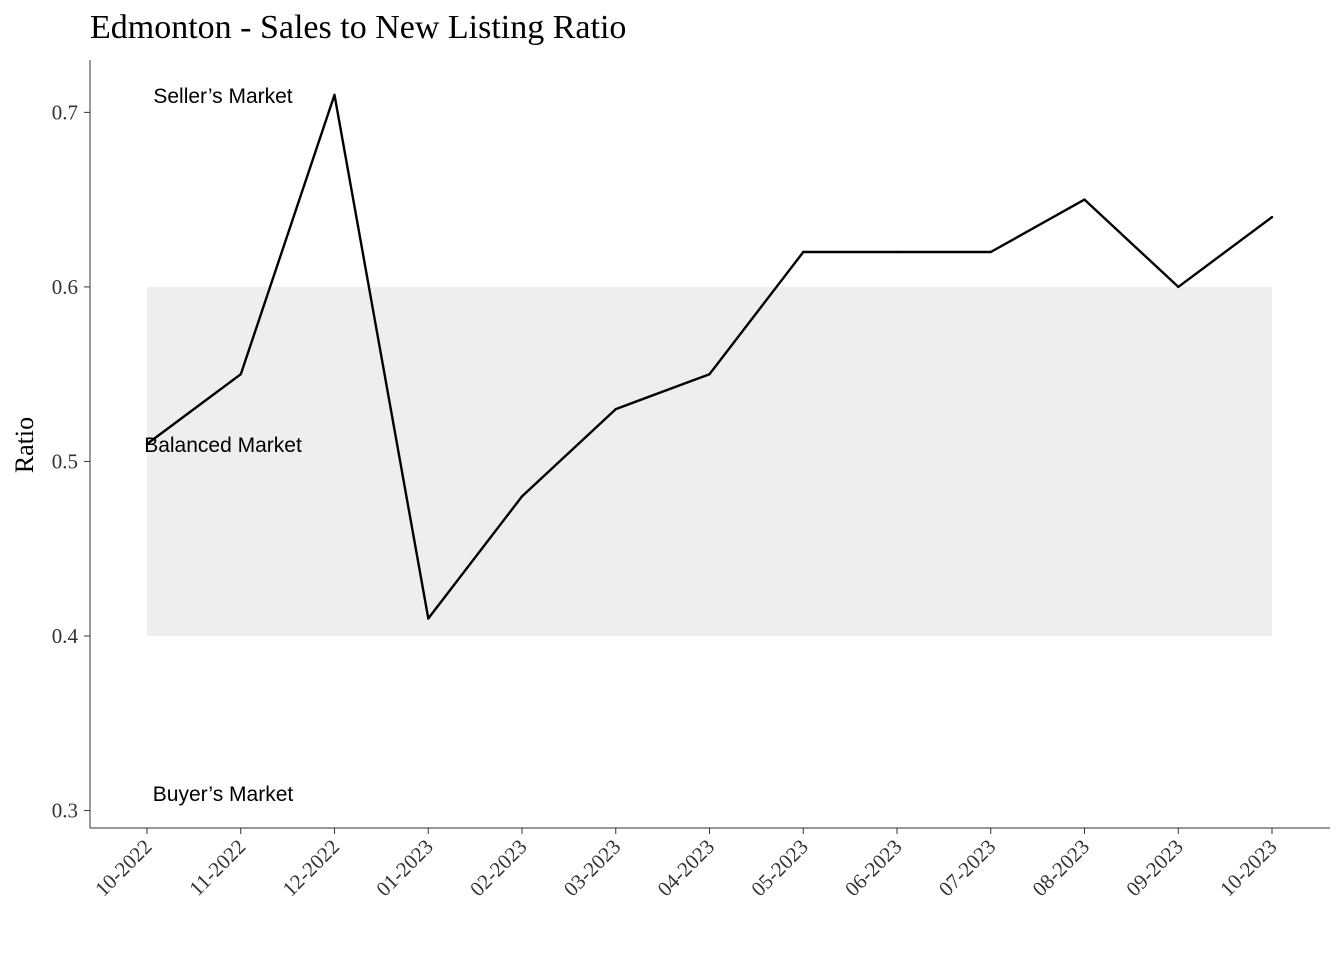 This screenshot has width=1344, height=960. I want to click on y-tick-label: 0.5, so click(65, 461).